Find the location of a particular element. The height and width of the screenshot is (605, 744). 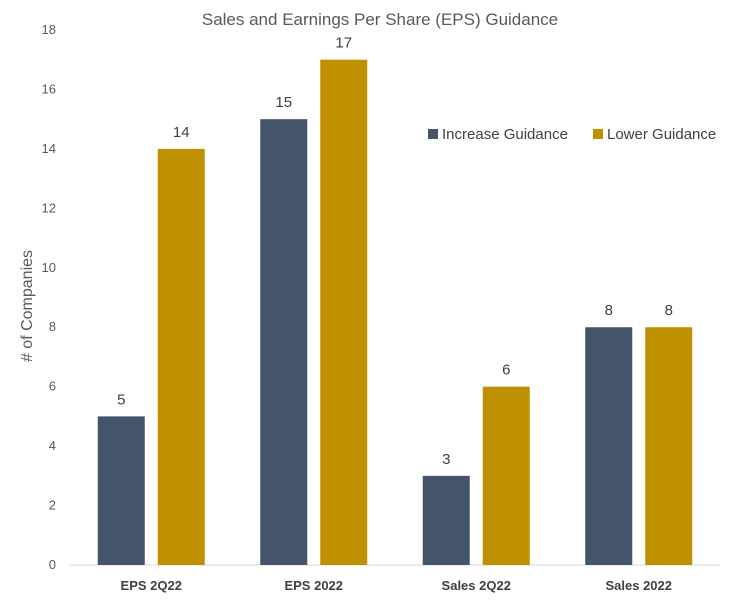

y-tick-label: 14 is located at coordinates (49, 148).